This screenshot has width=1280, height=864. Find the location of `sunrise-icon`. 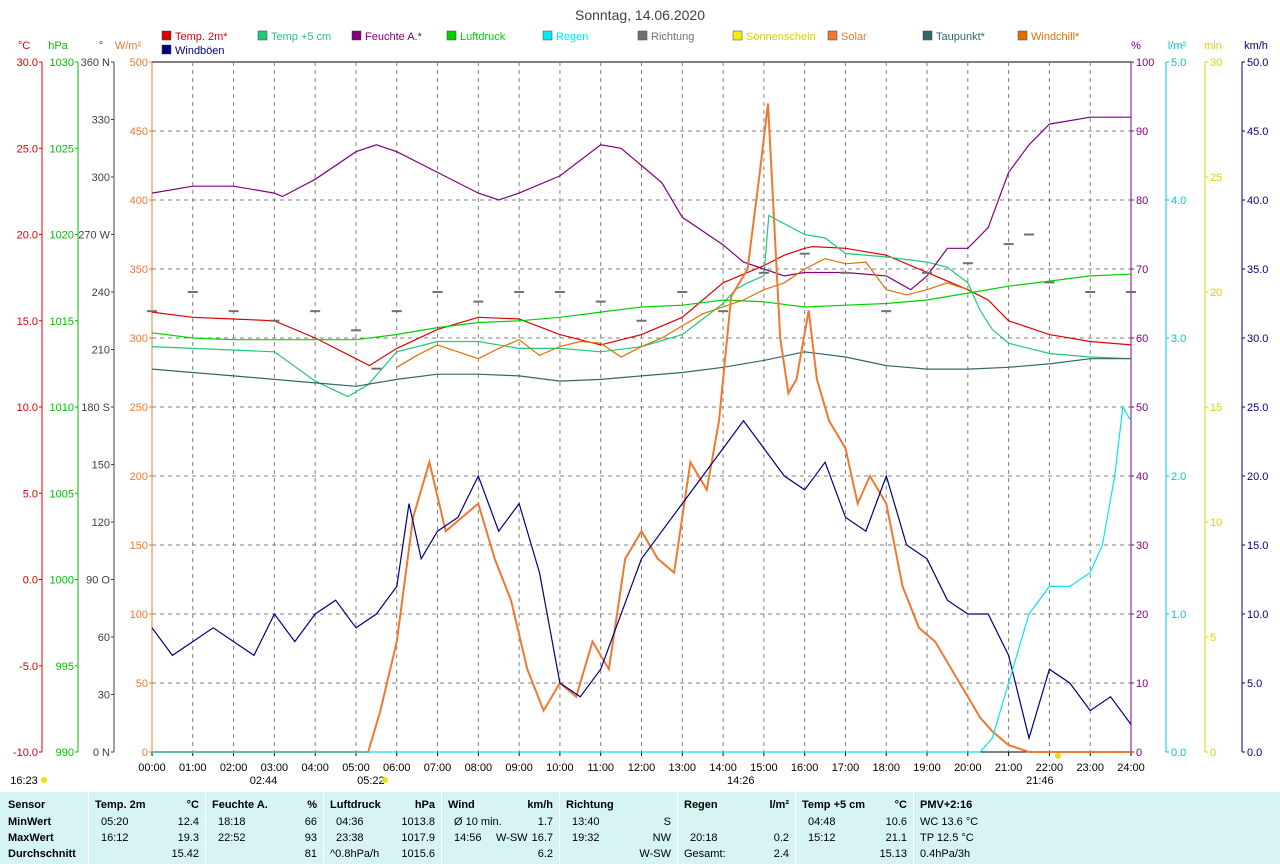

sunrise-icon is located at coordinates (384, 780).